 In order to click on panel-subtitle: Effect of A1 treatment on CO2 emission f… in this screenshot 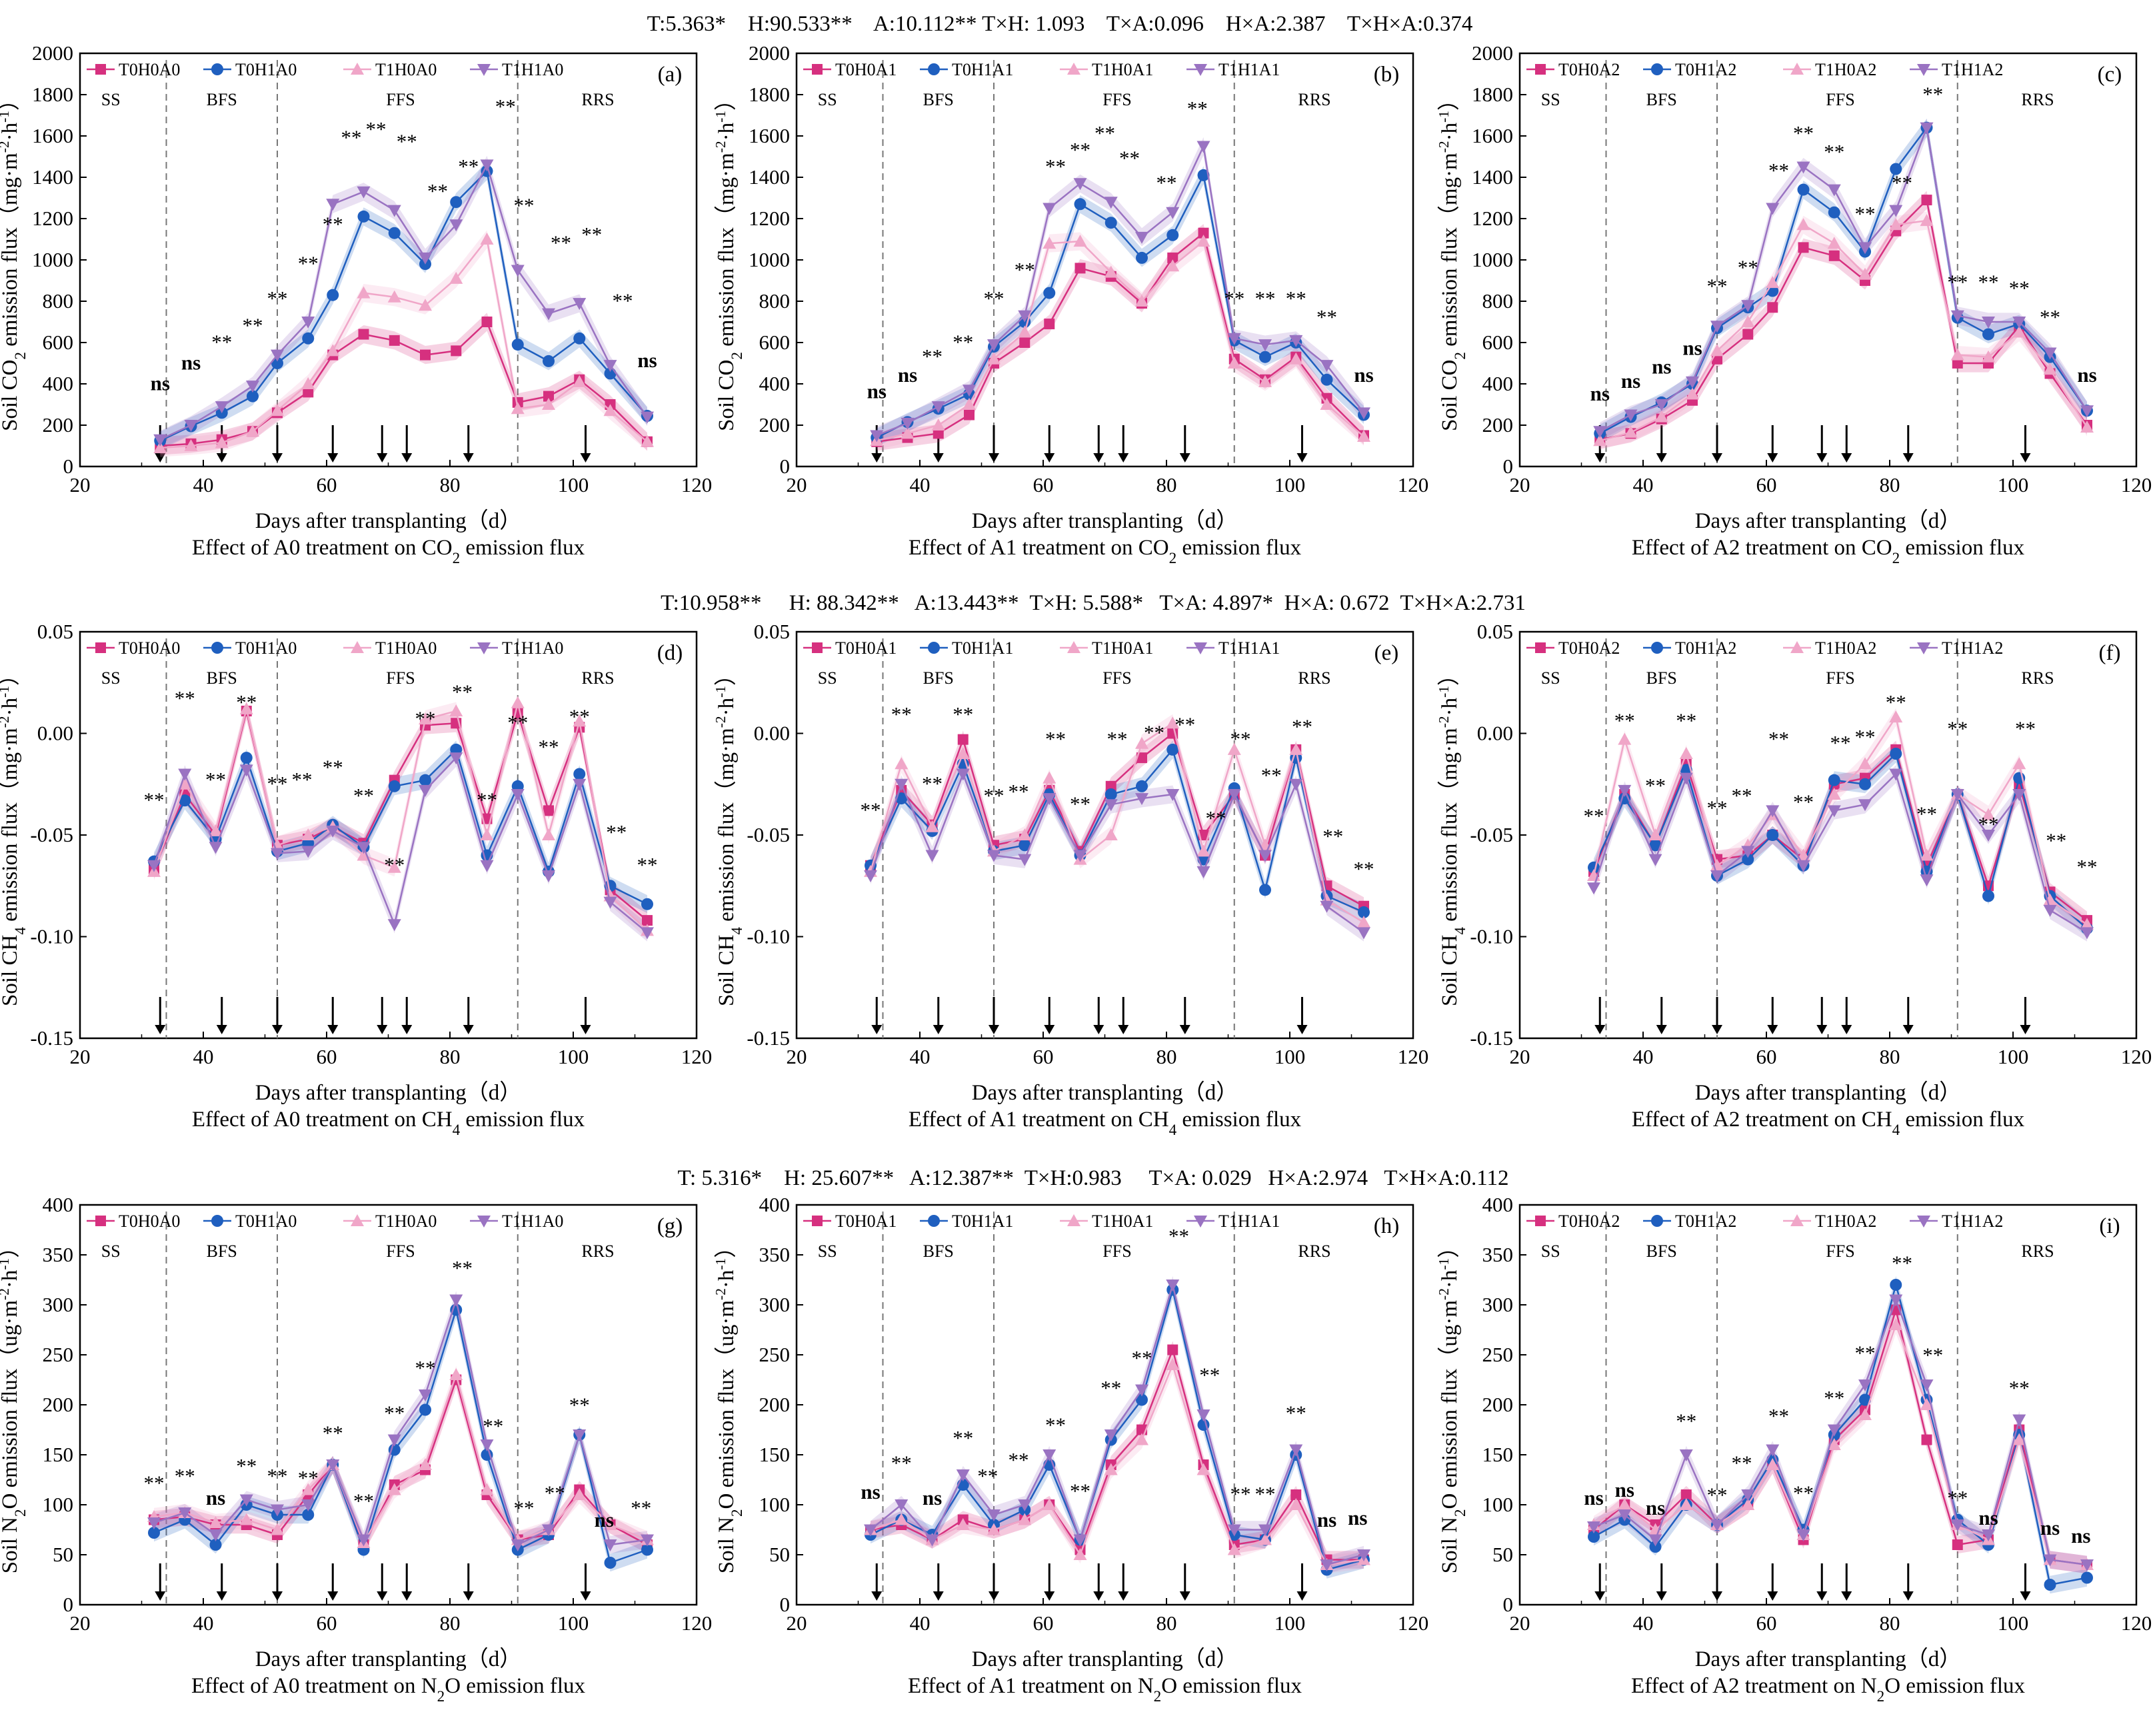, I will do `click(1105, 551)`.